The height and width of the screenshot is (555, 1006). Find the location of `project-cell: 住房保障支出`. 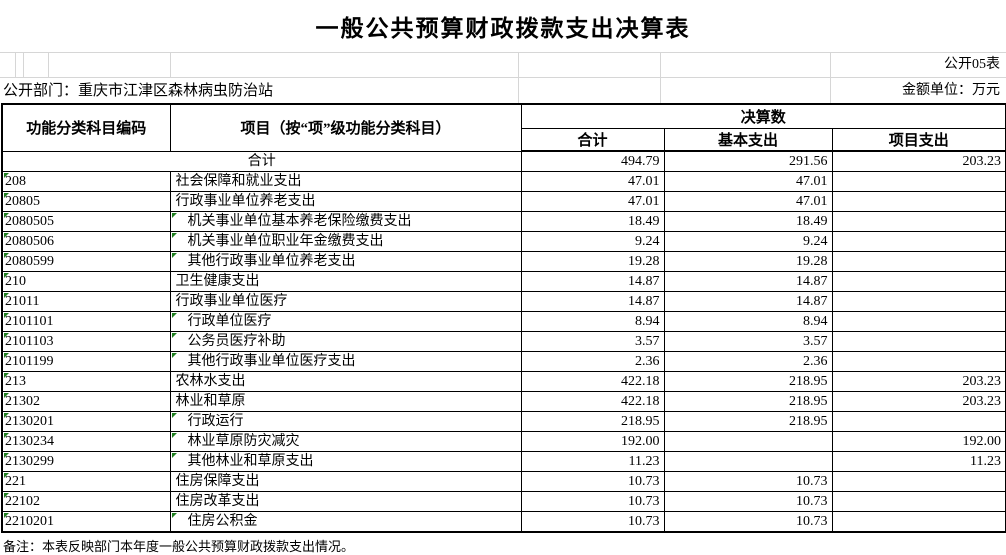

project-cell: 住房保障支出 is located at coordinates (345, 481).